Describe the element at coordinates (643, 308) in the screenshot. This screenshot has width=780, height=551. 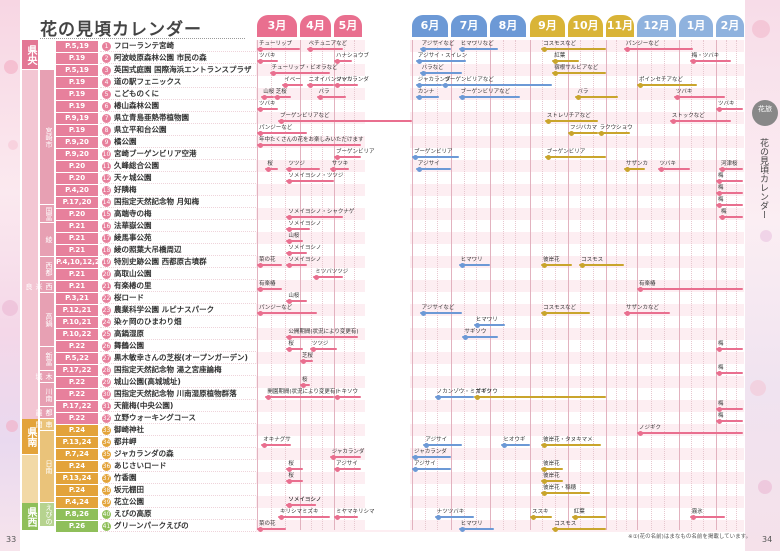
I see `flower-label: サザンカなど` at that location.